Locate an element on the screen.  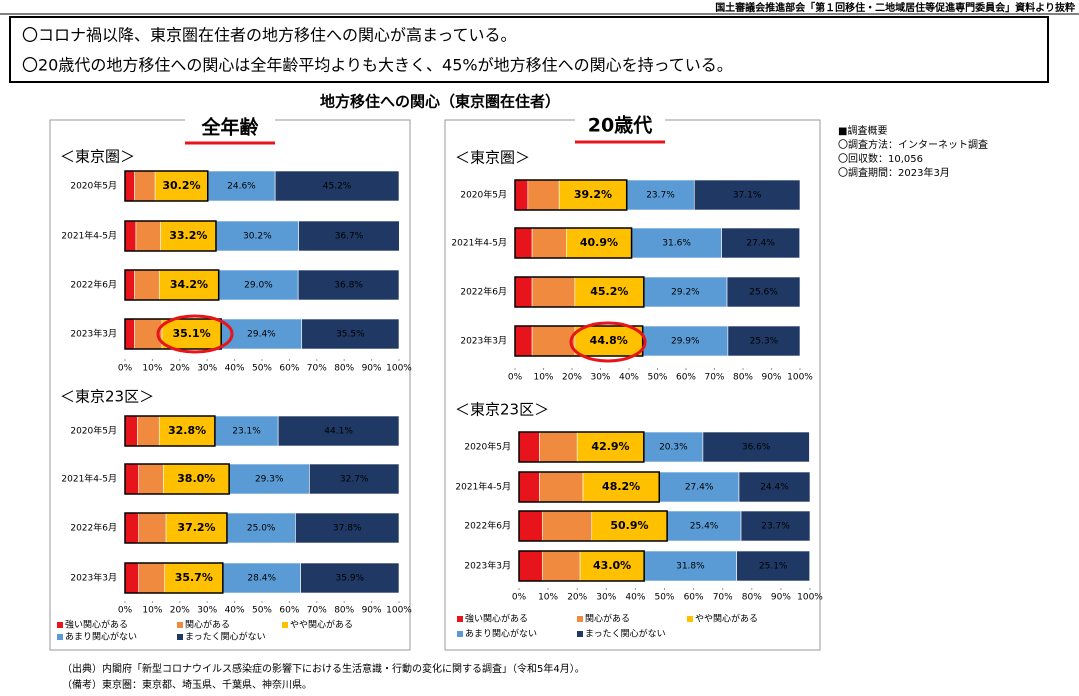
legend-label: あまり関心がない is located at coordinates (501, 634).